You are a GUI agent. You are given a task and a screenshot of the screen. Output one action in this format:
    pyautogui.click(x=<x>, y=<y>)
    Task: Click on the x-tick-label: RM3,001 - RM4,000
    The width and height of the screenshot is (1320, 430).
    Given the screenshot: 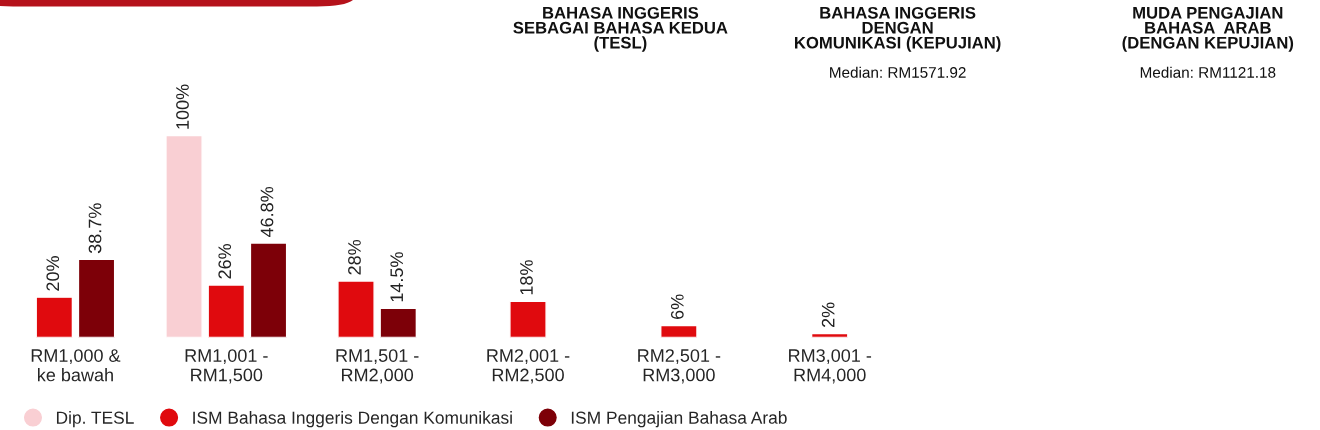 What is the action you would take?
    pyautogui.click(x=830, y=366)
    